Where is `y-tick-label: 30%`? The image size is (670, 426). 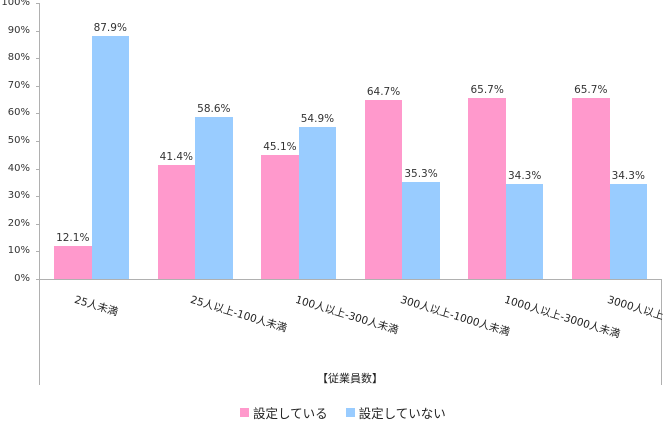
y-tick-label: 30% is located at coordinates (18, 196).